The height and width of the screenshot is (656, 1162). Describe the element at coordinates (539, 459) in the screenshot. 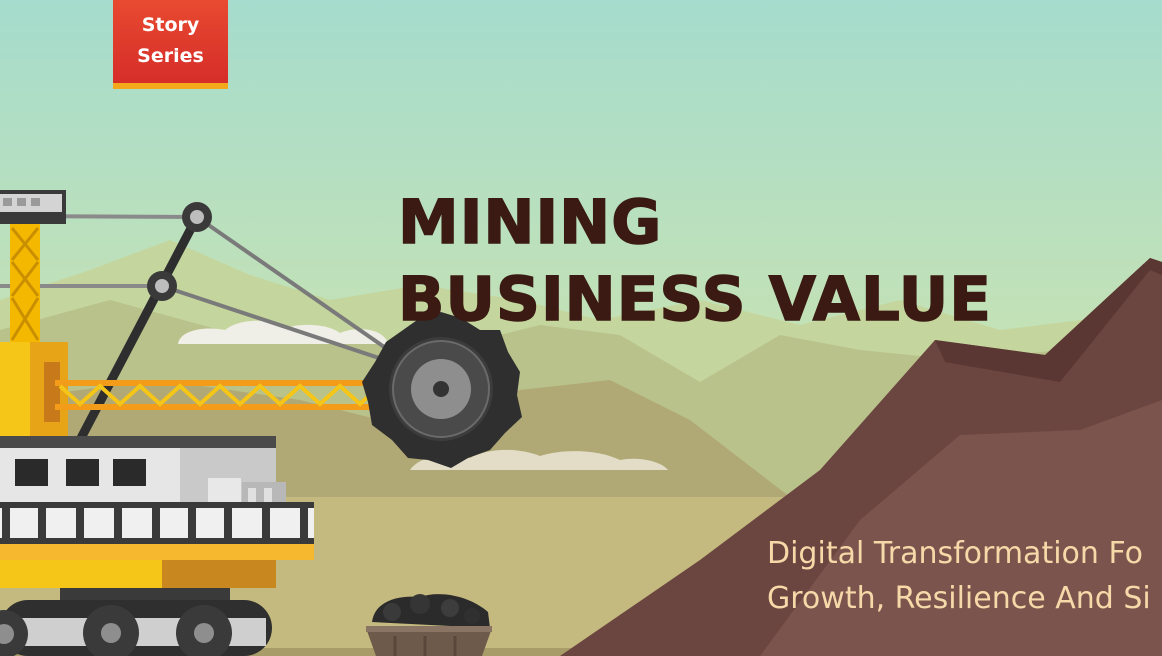

I see `cloud-right` at that location.